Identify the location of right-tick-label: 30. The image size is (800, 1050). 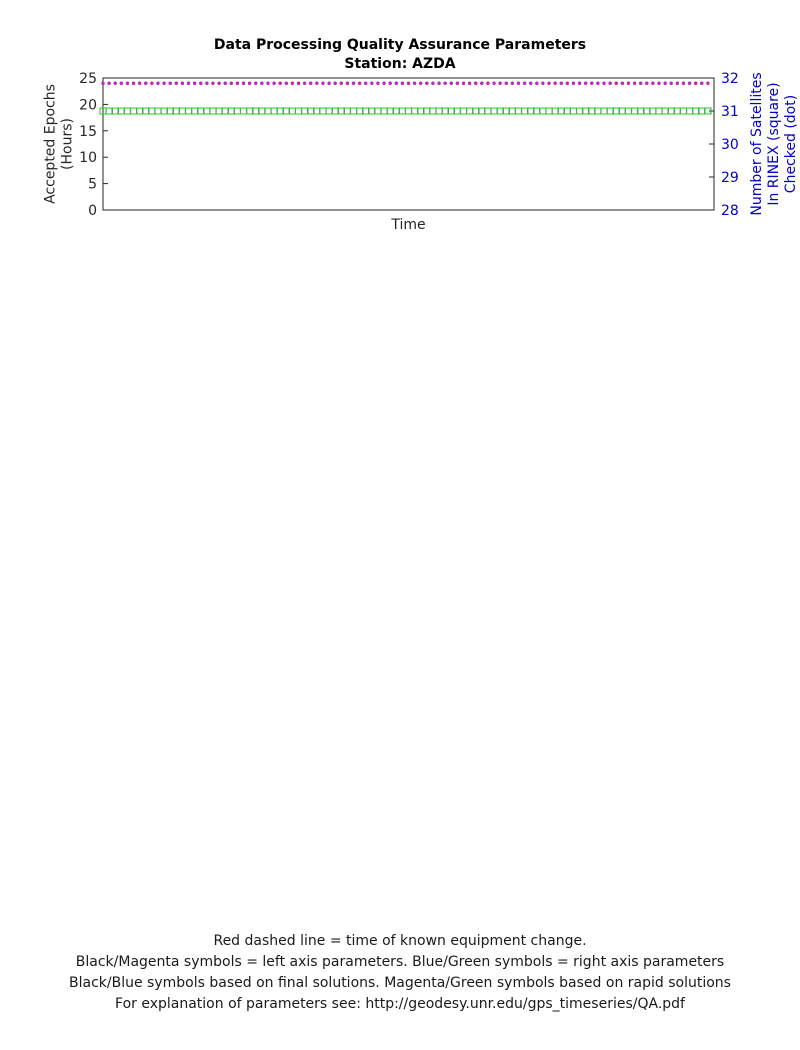
(730, 145).